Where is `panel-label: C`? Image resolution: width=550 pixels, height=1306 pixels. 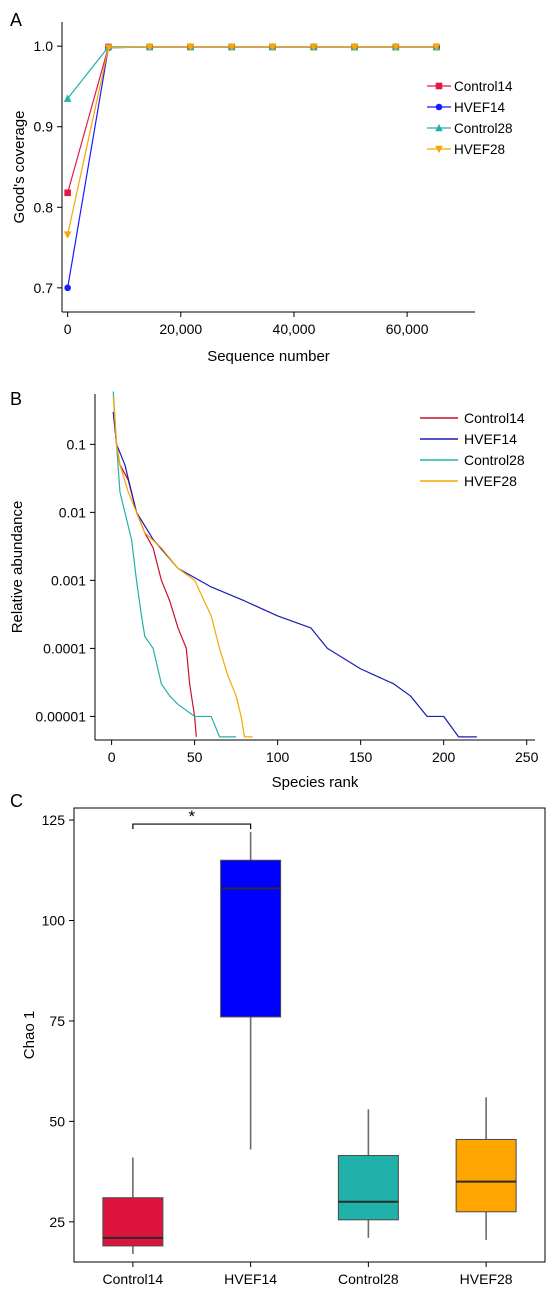 panel-label: C is located at coordinates (16, 801).